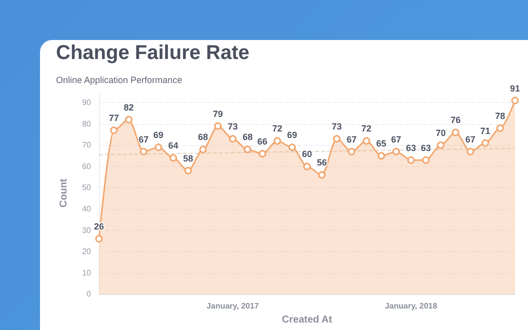 The image size is (528, 330). What do you see at coordinates (455, 120) in the screenshot?
I see `data-label: 76` at bounding box center [455, 120].